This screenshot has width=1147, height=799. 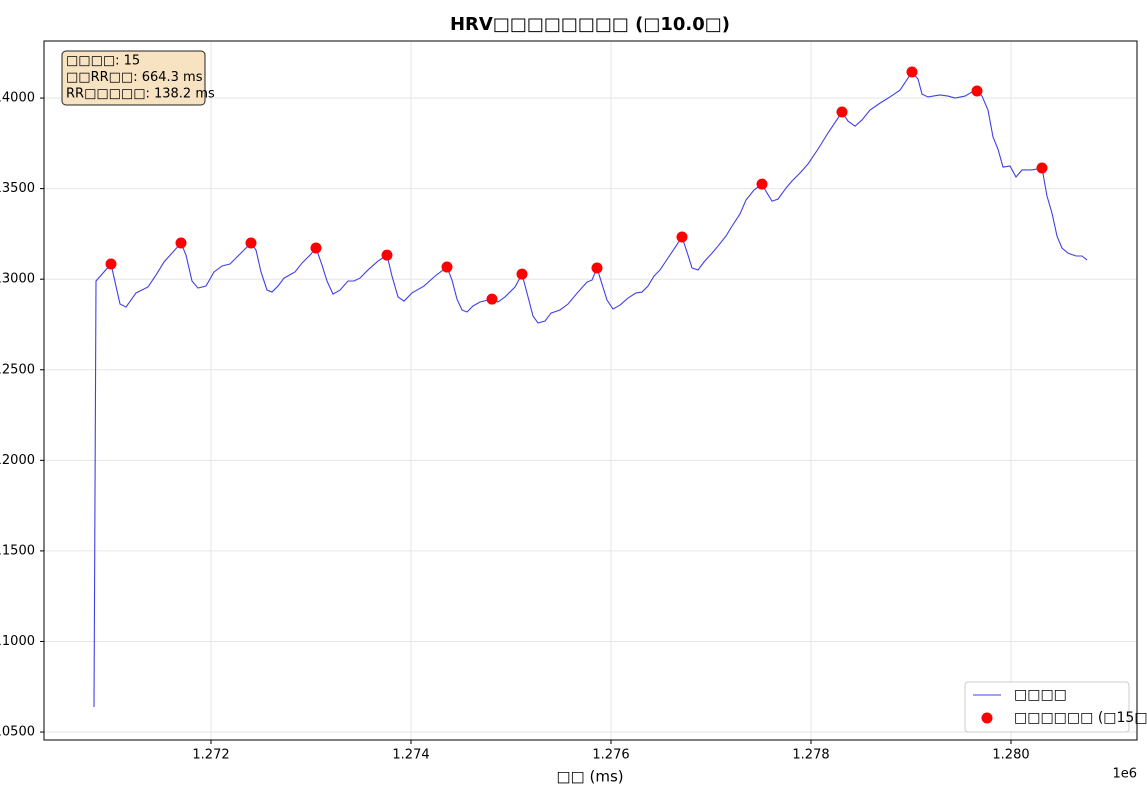 What do you see at coordinates (1010, 755) in the screenshot?
I see `x-tick-label: 1.280` at bounding box center [1010, 755].